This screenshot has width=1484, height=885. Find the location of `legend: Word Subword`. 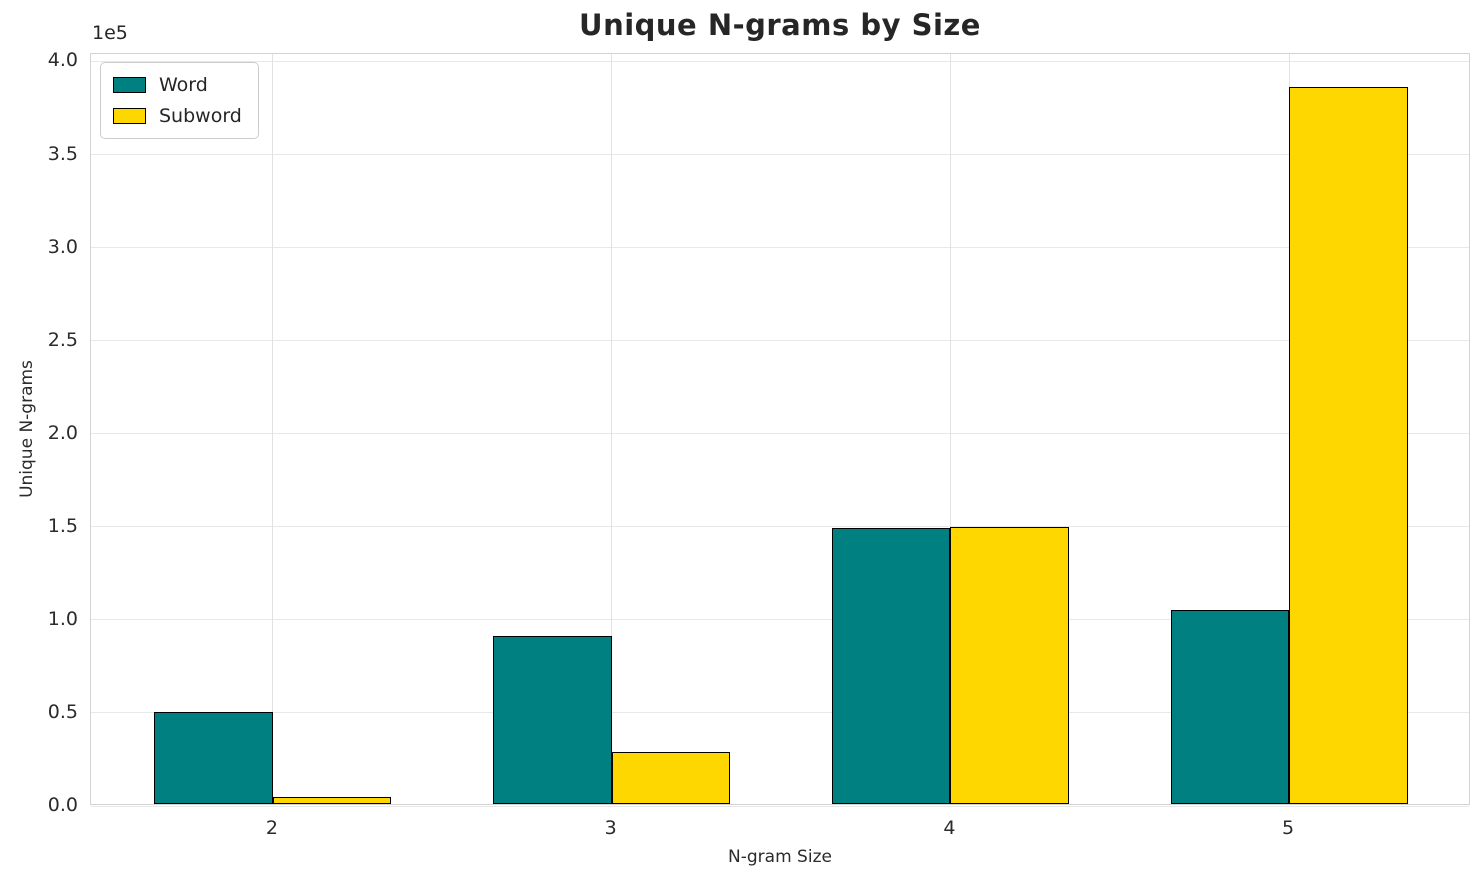

legend: Word Subword is located at coordinates (179, 100).